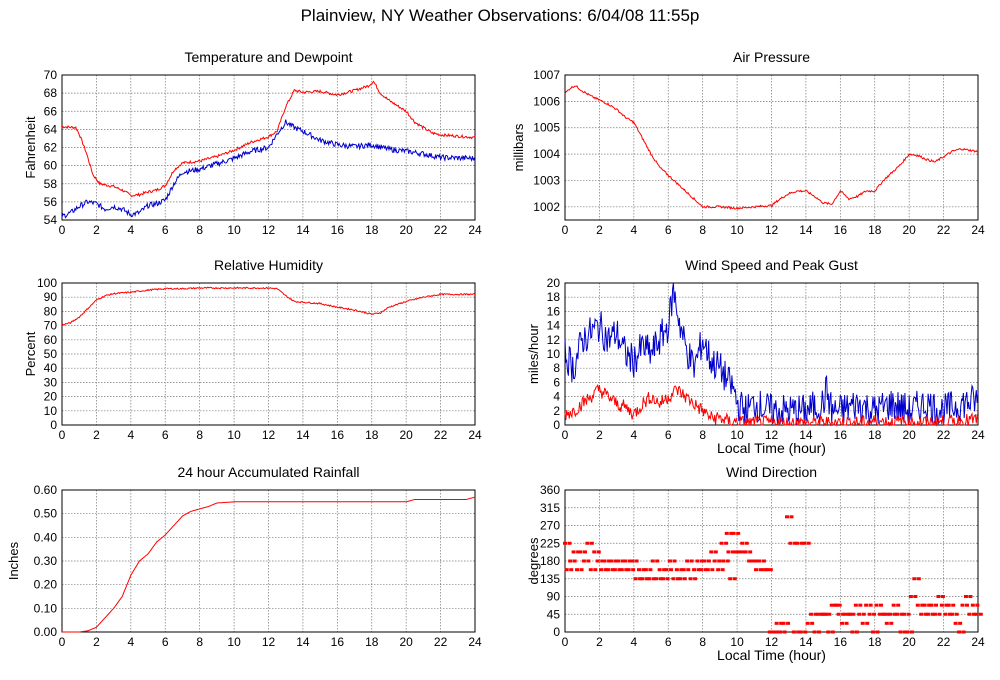 The height and width of the screenshot is (680, 1000). Describe the element at coordinates (47, 283) in the screenshot. I see `y-tick-label: 100` at that location.